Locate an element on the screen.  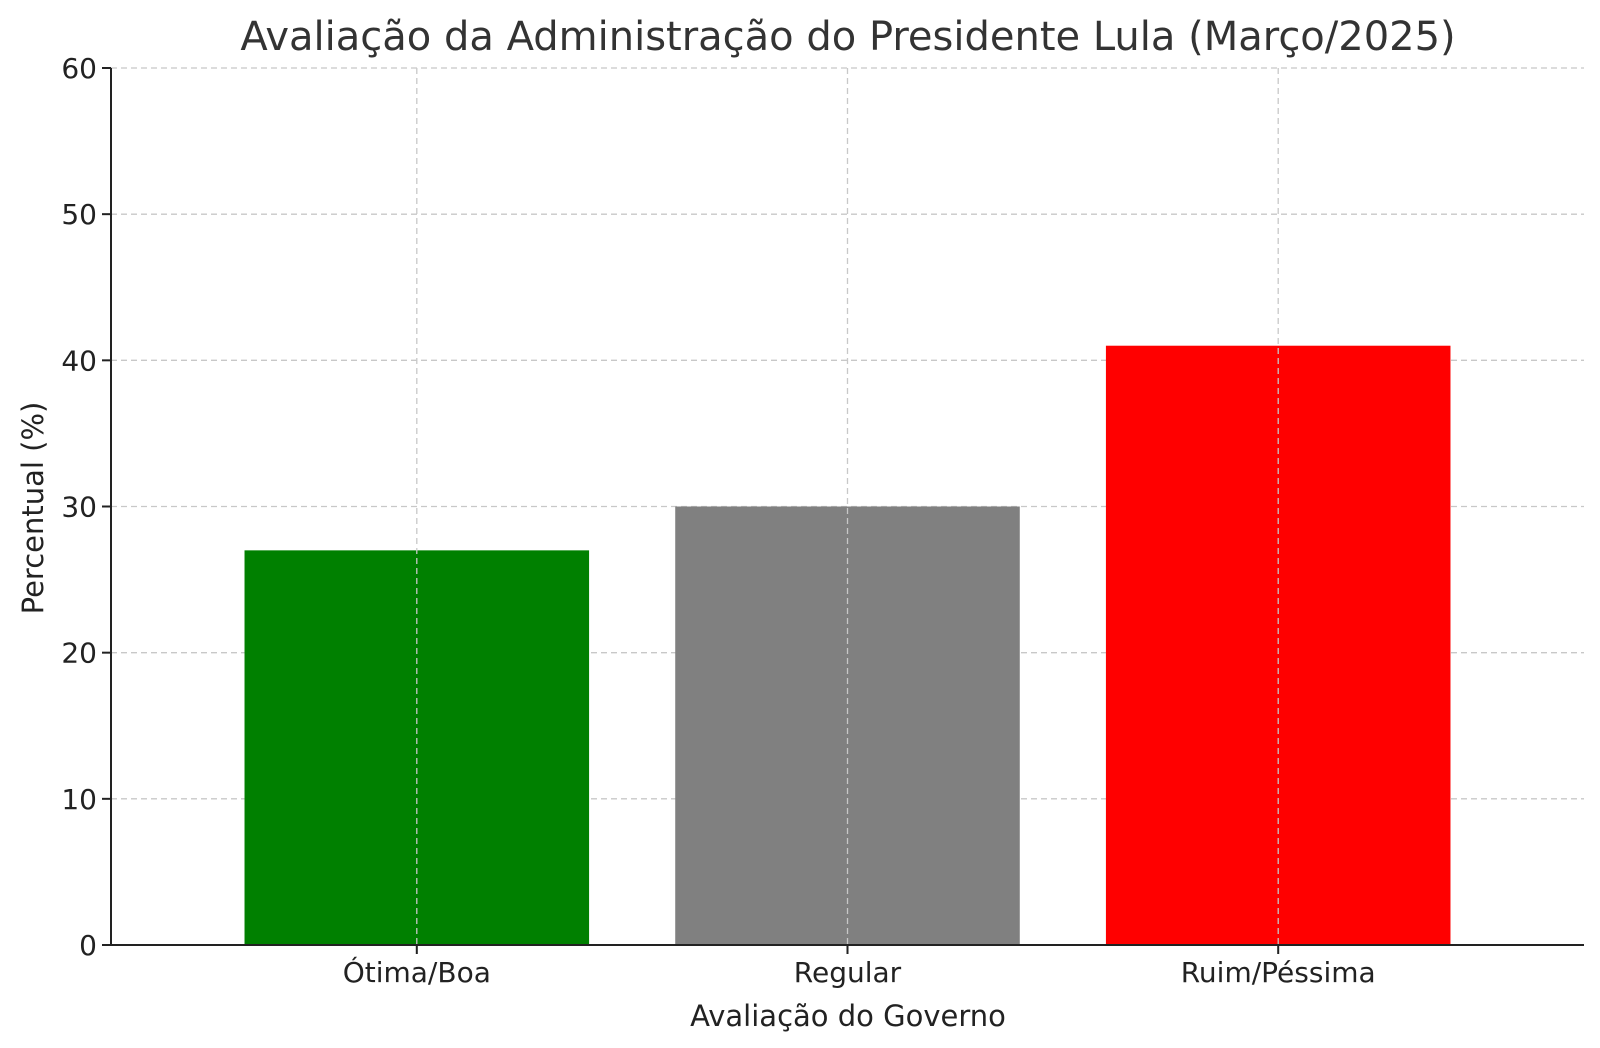
y-axis-label: Percentual (%) is located at coordinates (33, 508).